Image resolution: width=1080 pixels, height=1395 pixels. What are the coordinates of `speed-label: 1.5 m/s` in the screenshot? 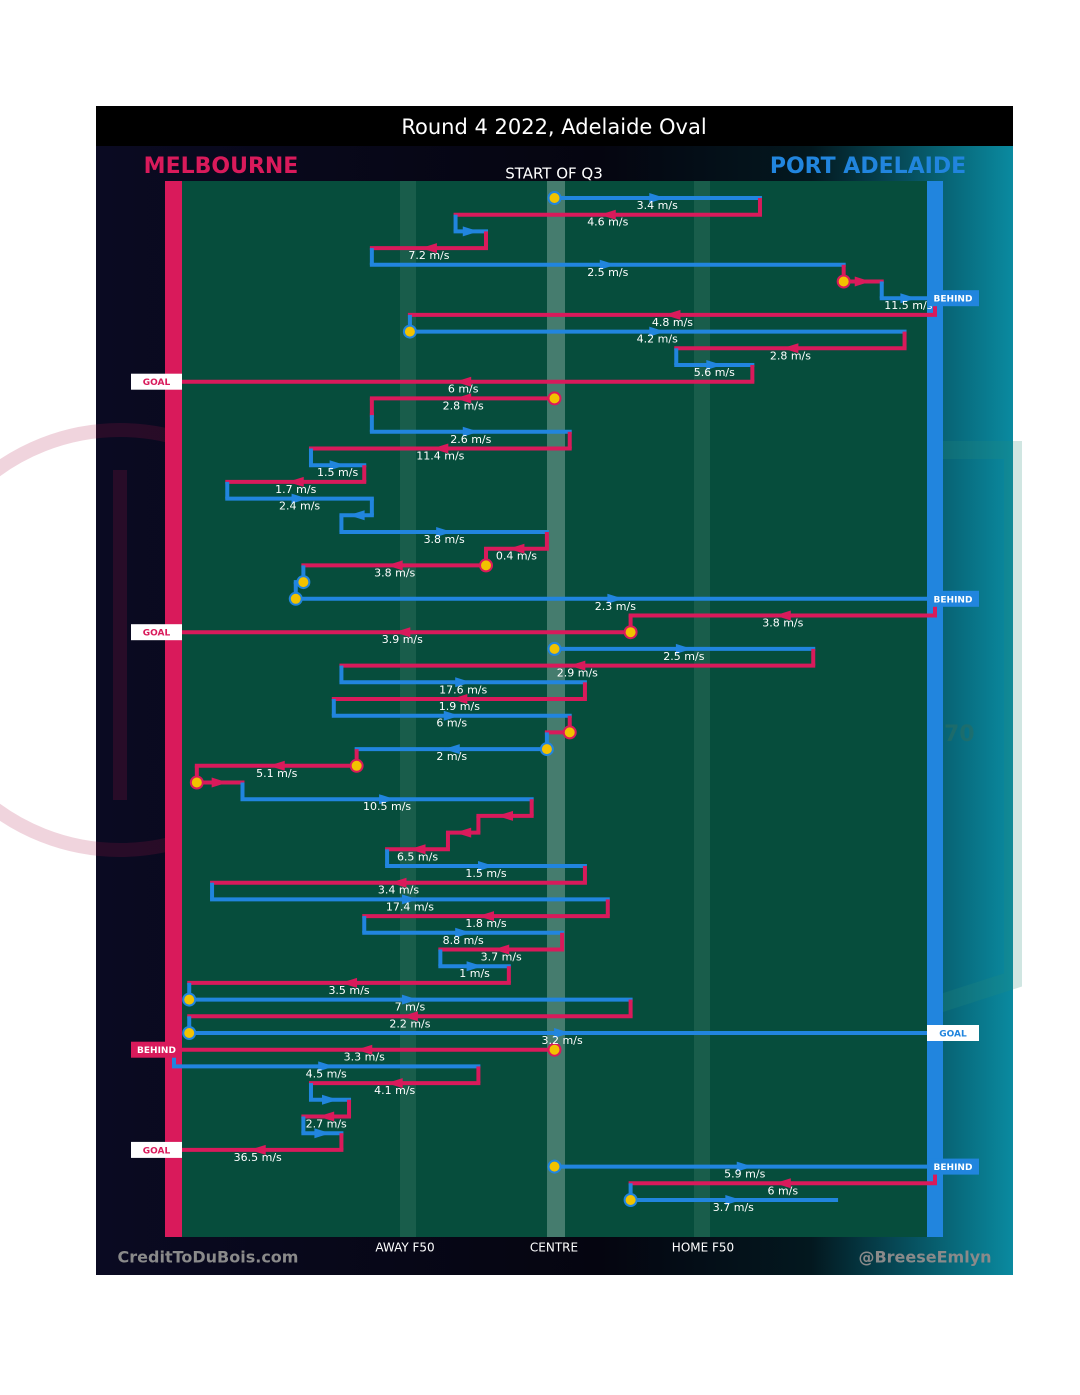 It's located at (337, 472).